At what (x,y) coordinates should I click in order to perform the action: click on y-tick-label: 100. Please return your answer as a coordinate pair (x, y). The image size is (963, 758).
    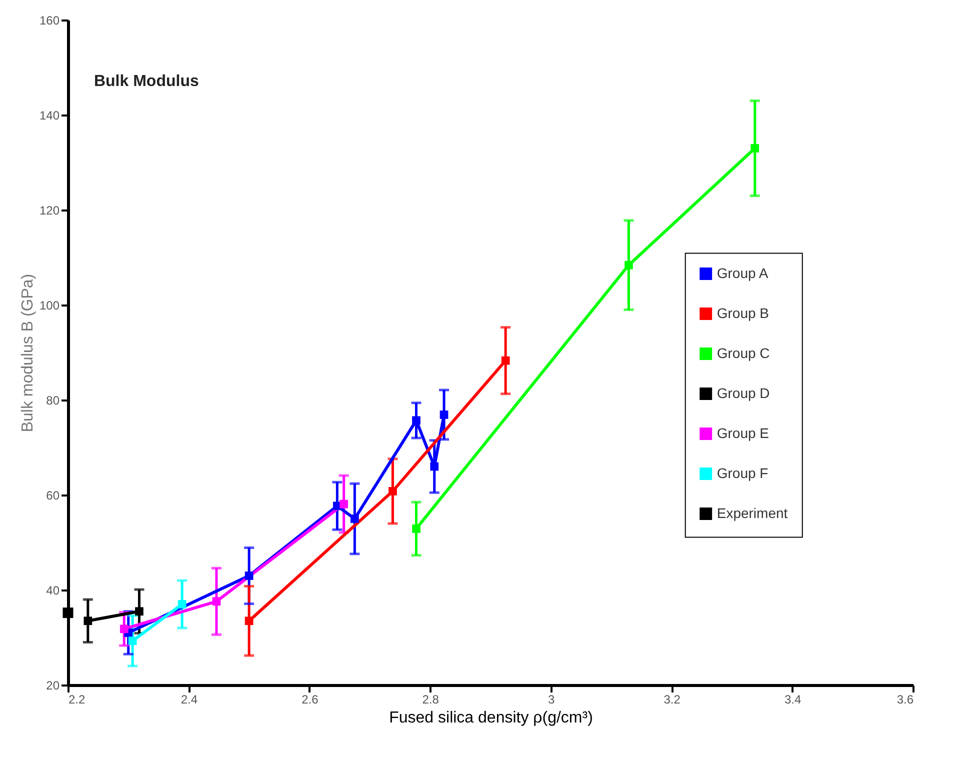
    Looking at the image, I should click on (49, 305).